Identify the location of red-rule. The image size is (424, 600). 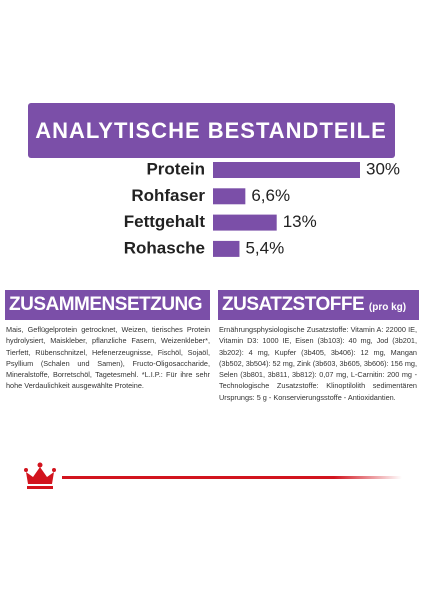
(232, 477).